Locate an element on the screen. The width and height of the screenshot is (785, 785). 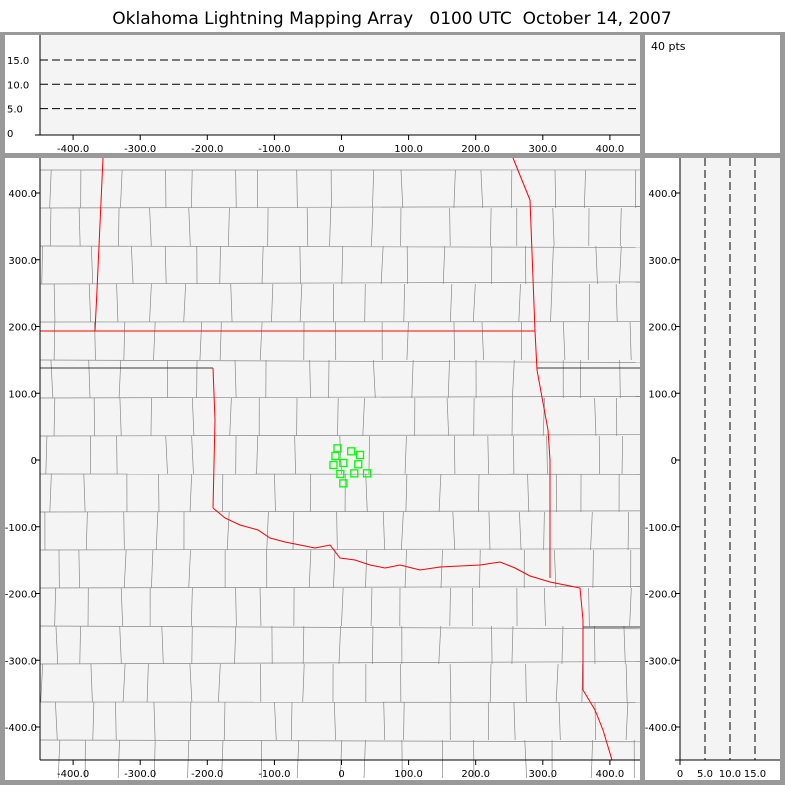
top-x-tick-label: -400.0 is located at coordinates (73, 149).